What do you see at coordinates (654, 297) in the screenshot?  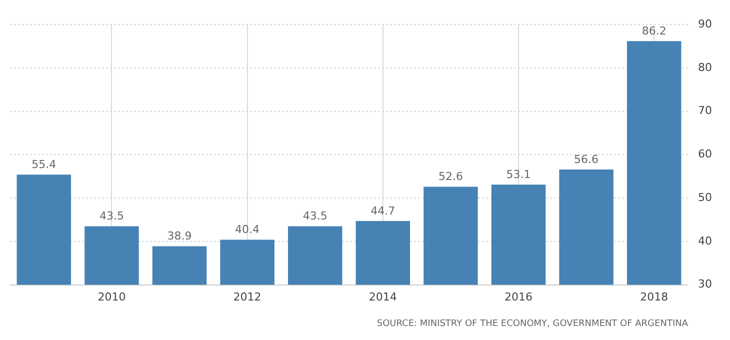 I see `x-tick-label: 2018` at bounding box center [654, 297].